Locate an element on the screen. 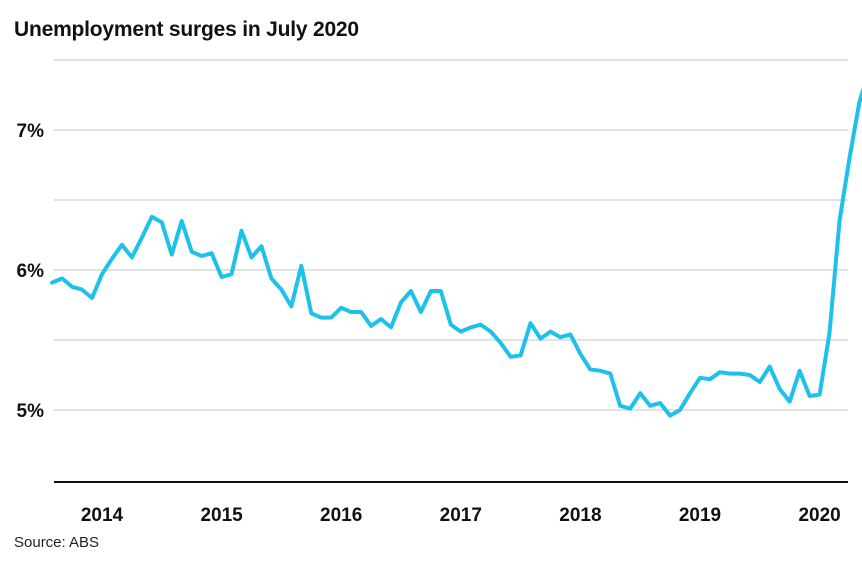 The width and height of the screenshot is (862, 575). x-tick-label: 2015 is located at coordinates (221, 515).